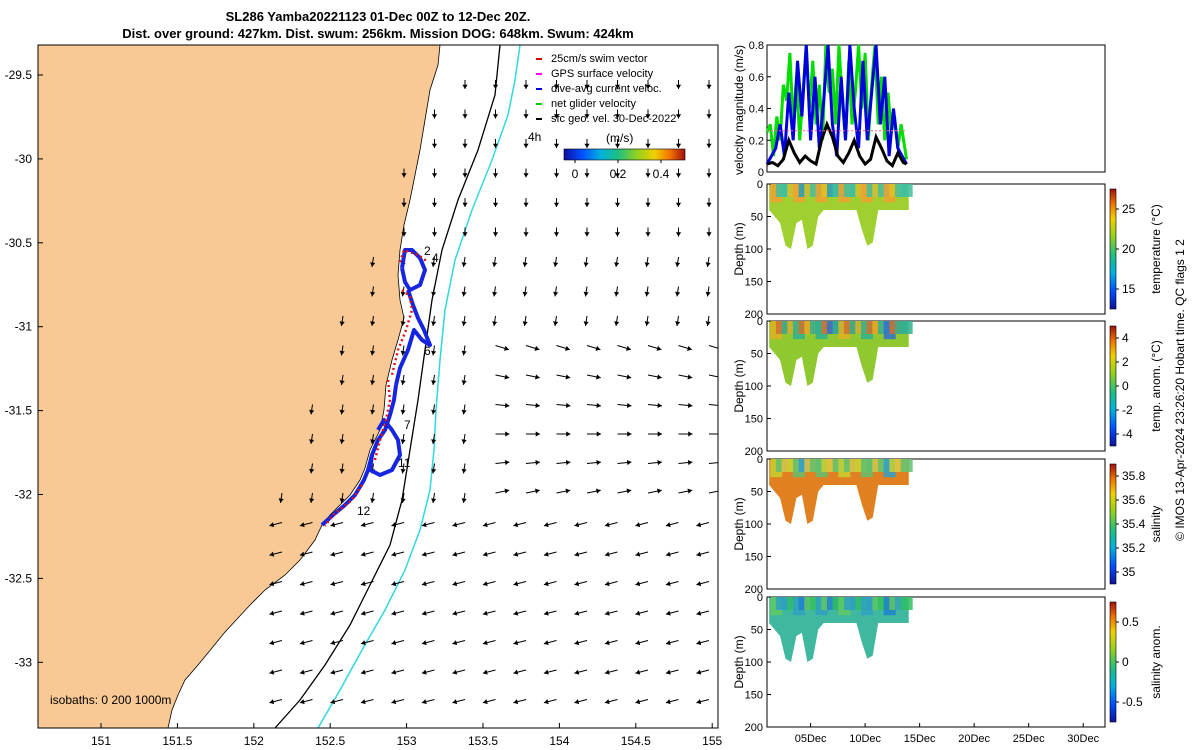  I want to click on legend-label: net glider velocity, so click(593, 104).